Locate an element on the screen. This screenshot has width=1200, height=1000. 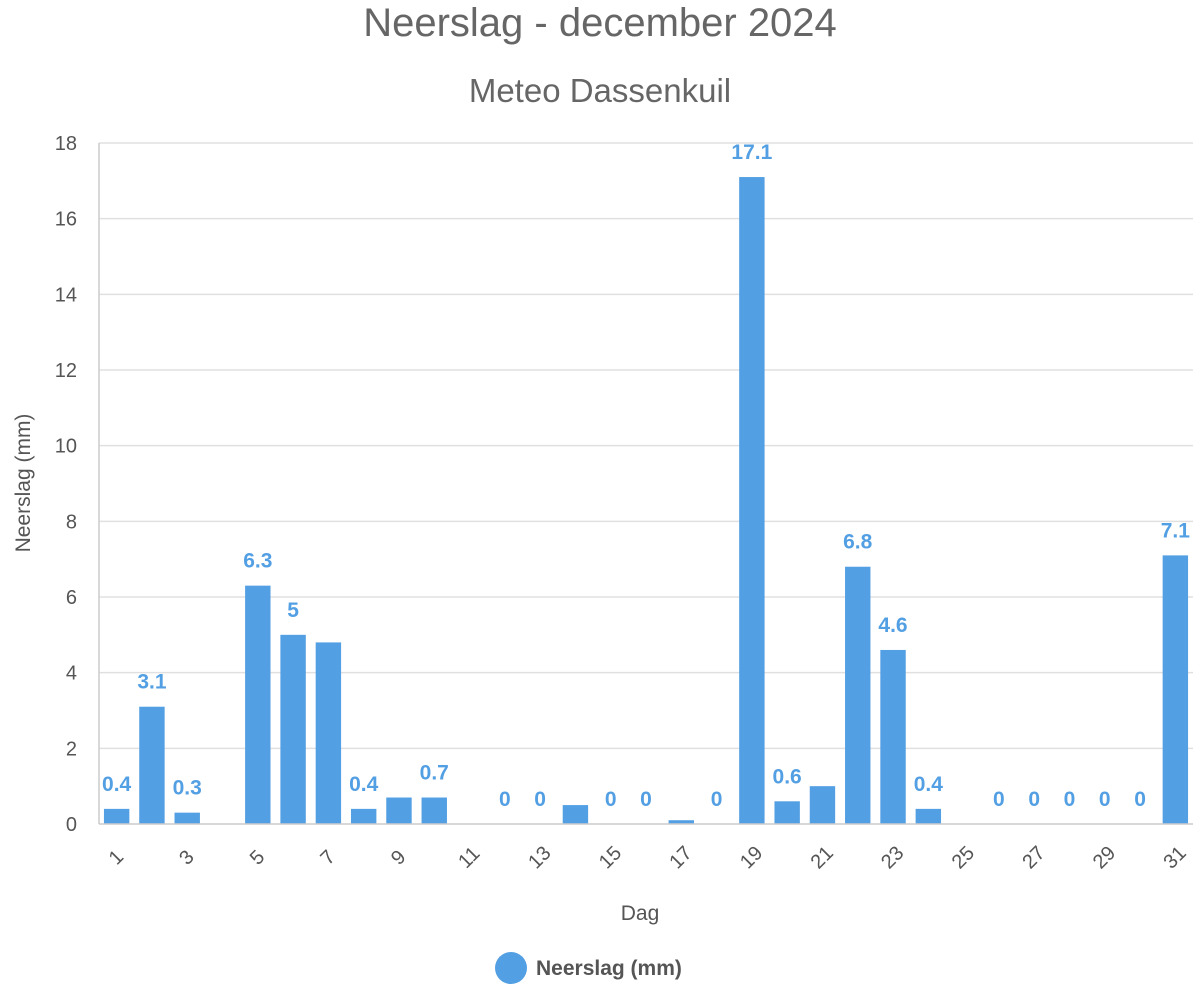
data-label-day-20: 0.6 is located at coordinates (787, 776).